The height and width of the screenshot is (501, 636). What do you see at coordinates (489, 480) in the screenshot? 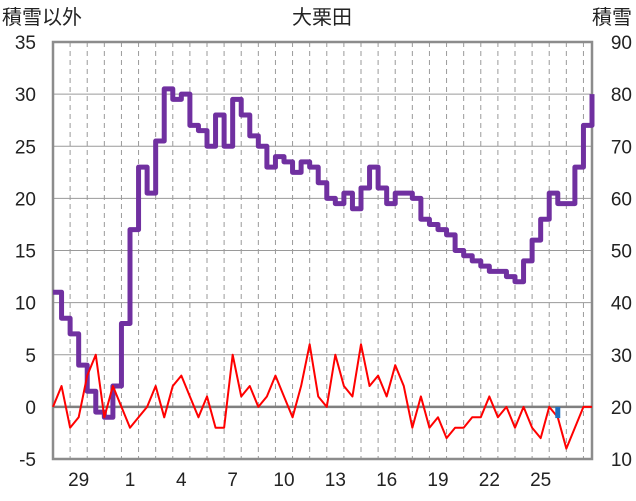
I see `x-tick-label: 22` at bounding box center [489, 480].